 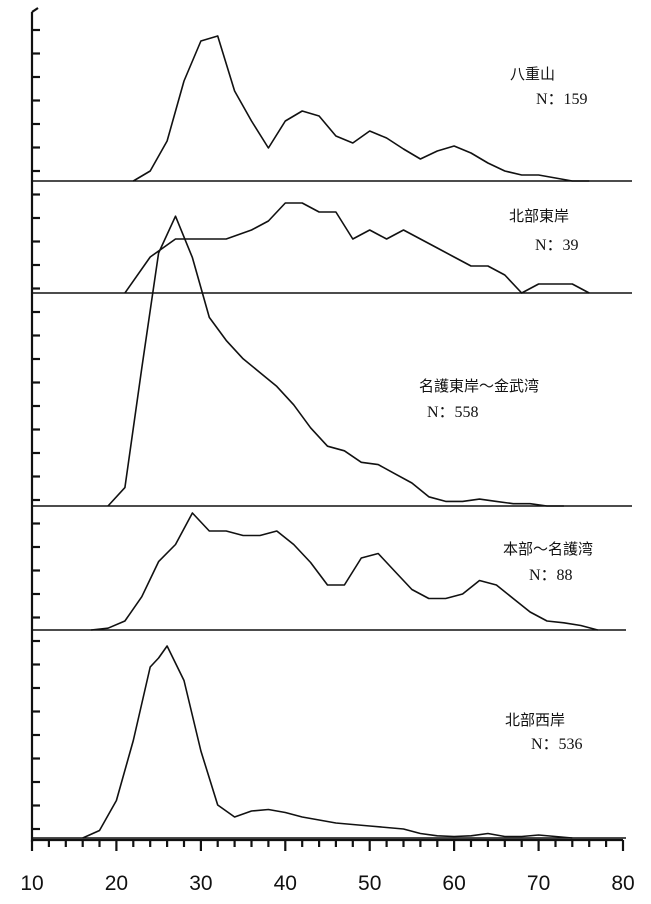 What do you see at coordinates (548, 549) in the screenshot?
I see `panel-title: 本部～名護湾` at bounding box center [548, 549].